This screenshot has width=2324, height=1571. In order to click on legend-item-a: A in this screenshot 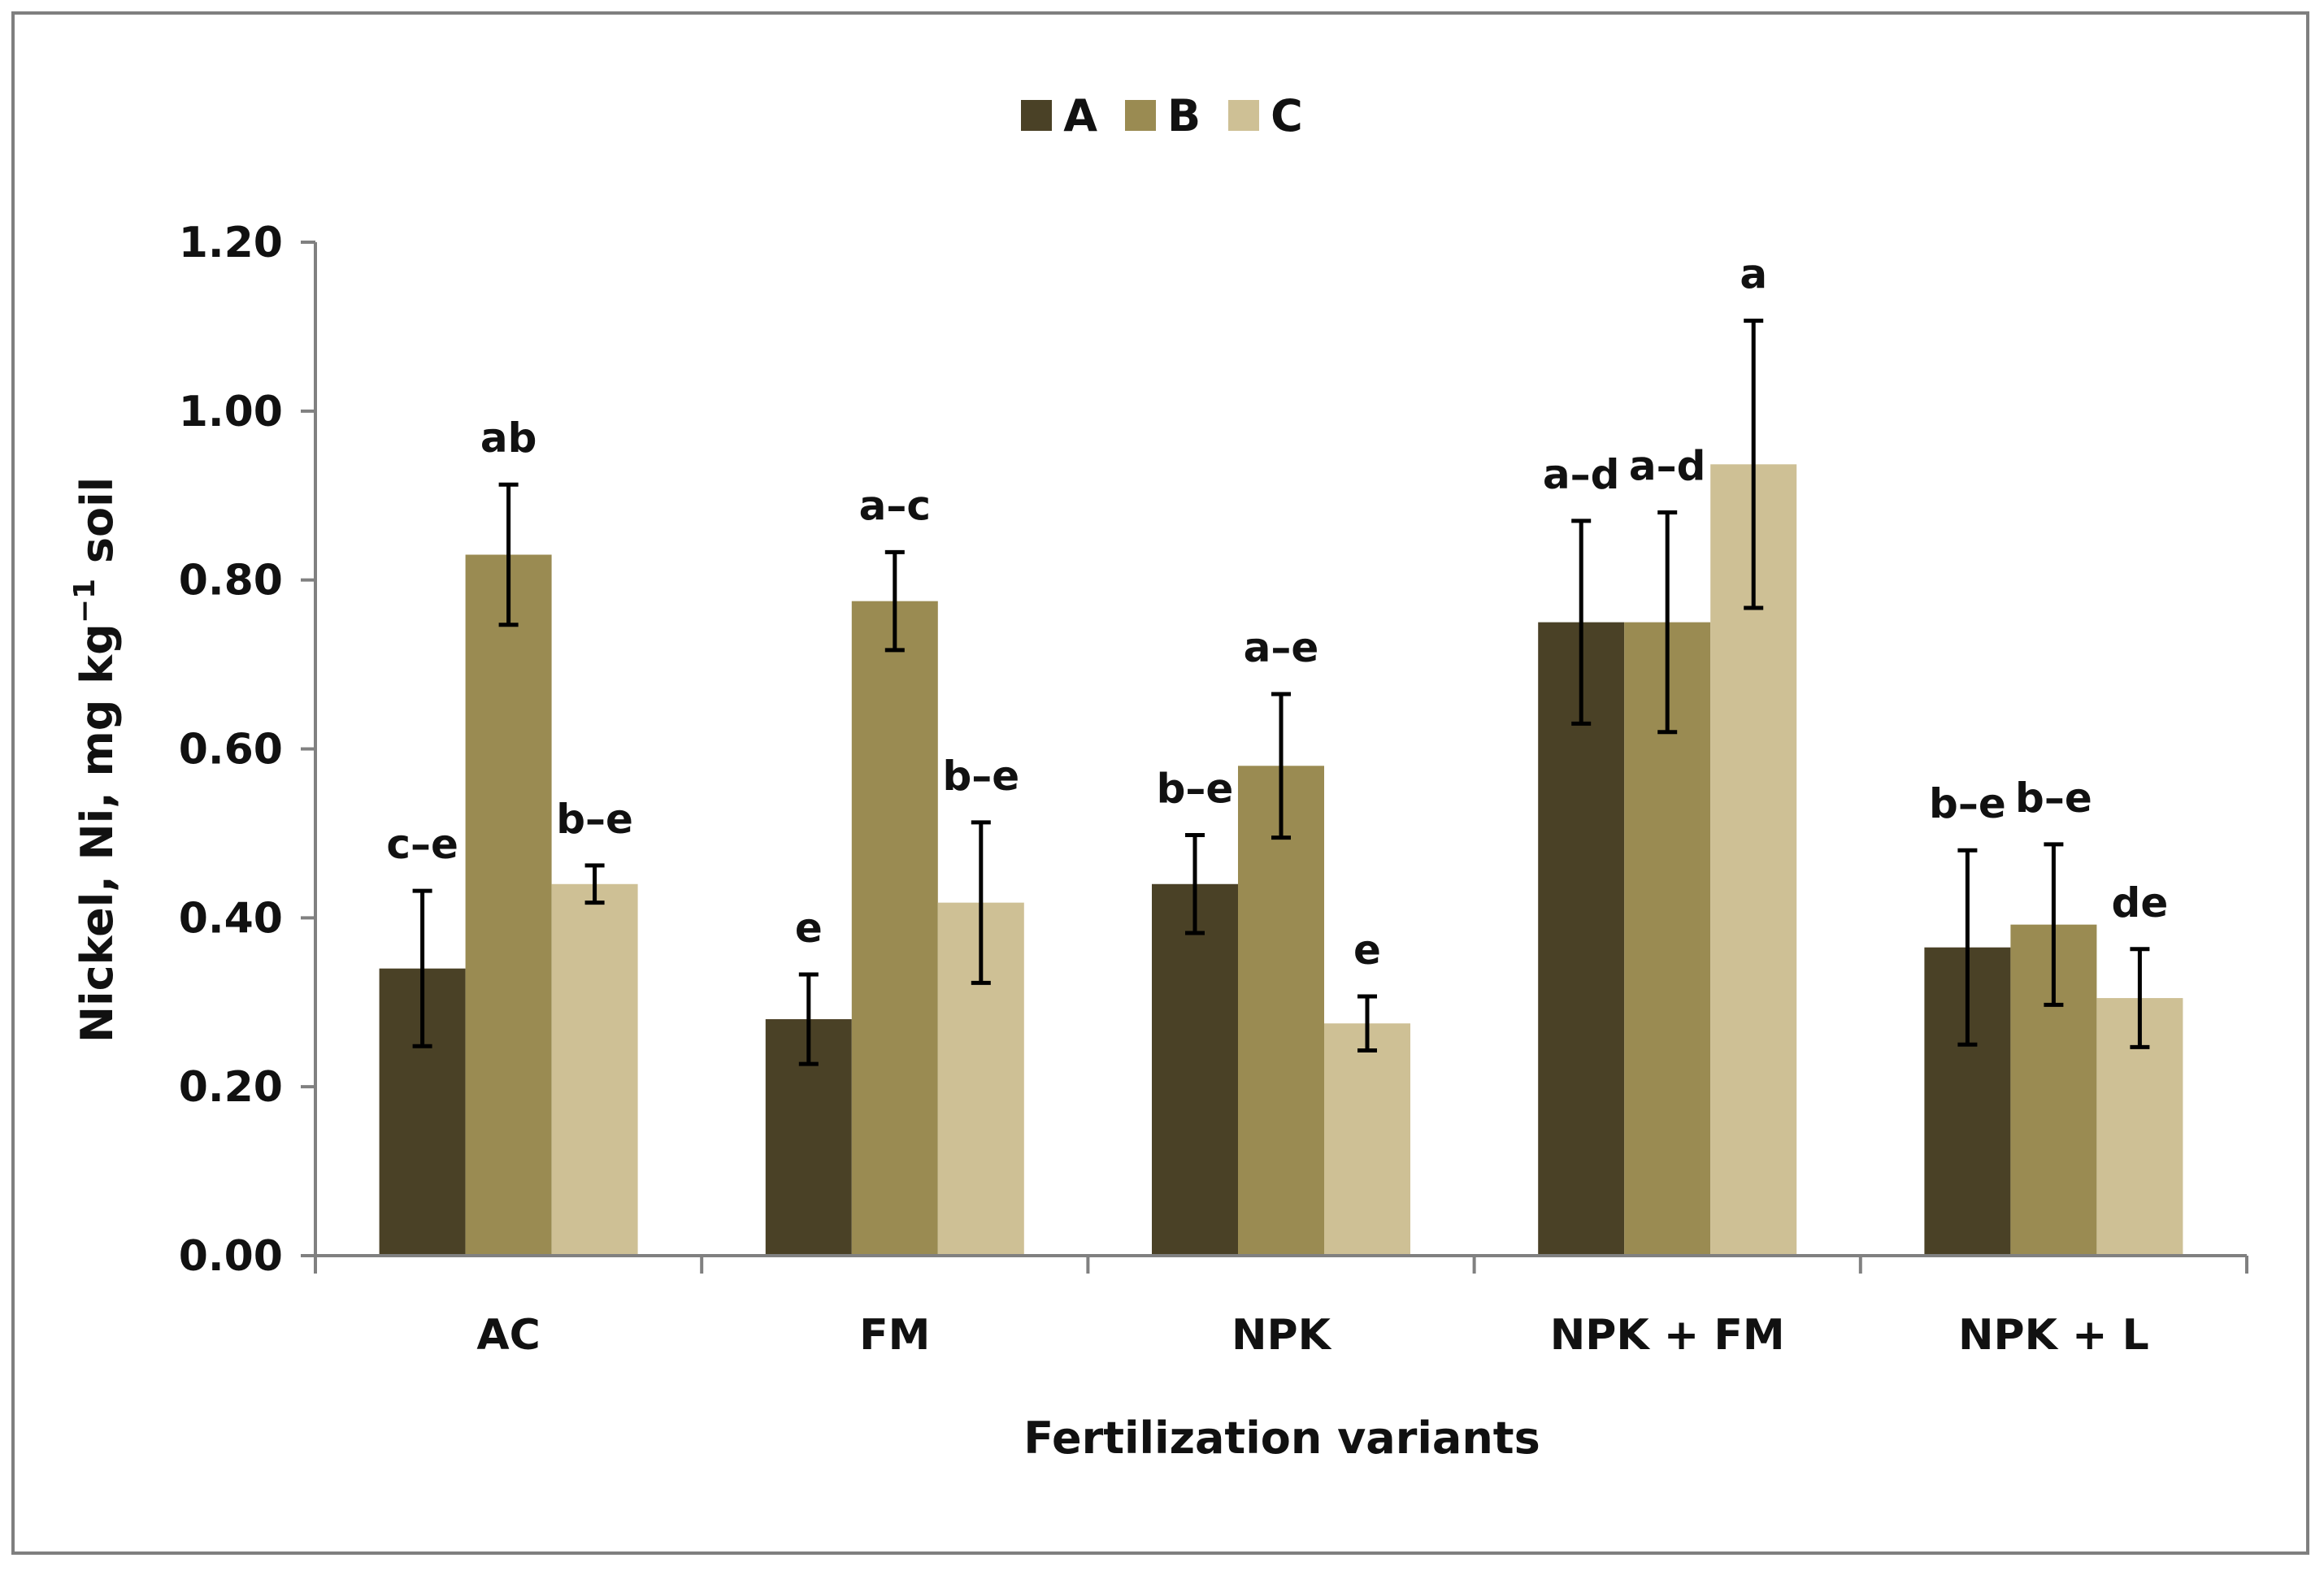, I will do `click(1059, 115)`.